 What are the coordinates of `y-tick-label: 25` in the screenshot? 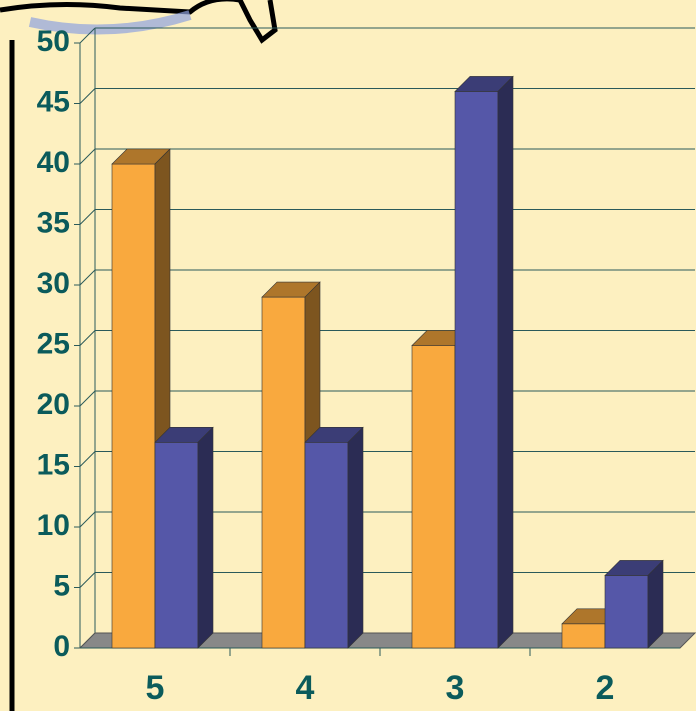 It's located at (53, 343).